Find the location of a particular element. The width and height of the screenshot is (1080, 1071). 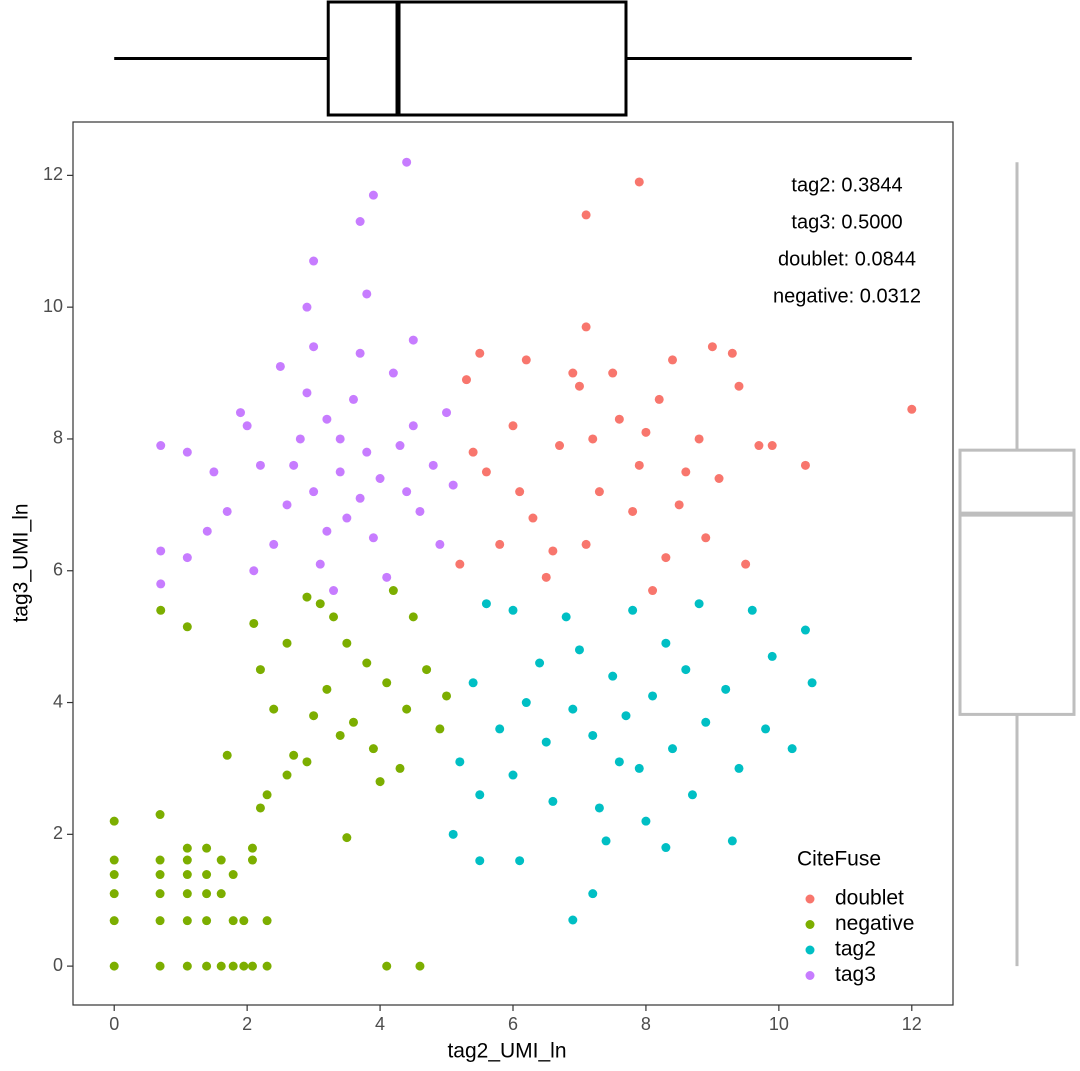

annotation: tag3: 0.5000 is located at coordinates (846, 222).